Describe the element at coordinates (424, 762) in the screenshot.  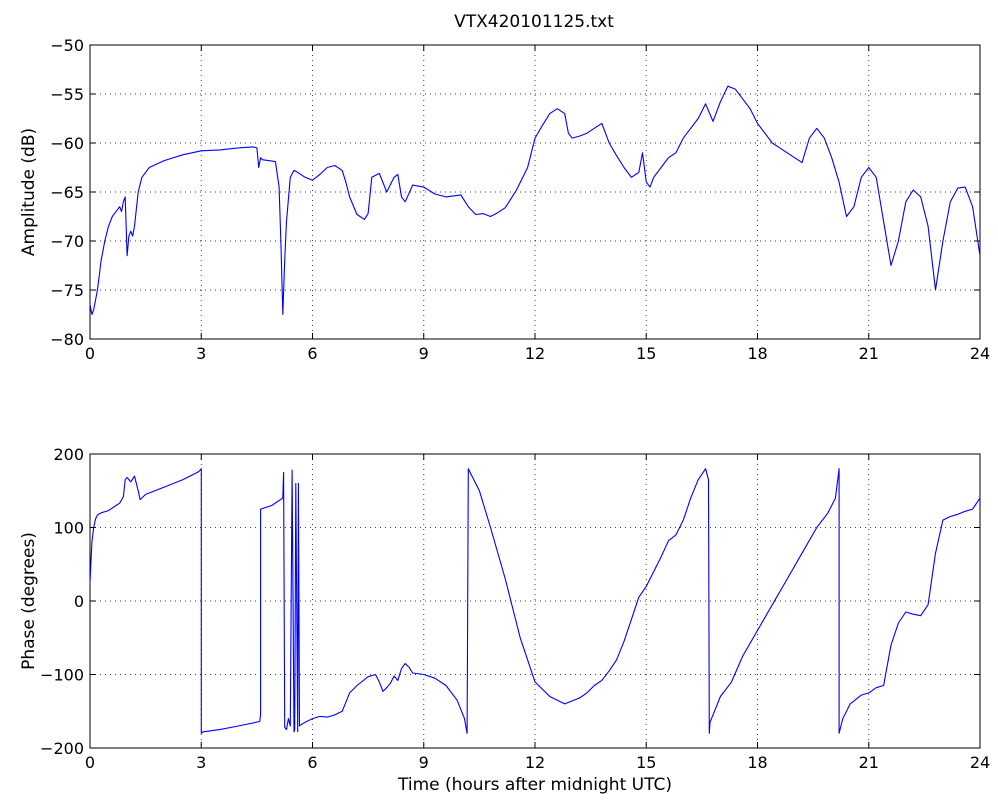
I see `phase-x-tick-label: 9` at that location.